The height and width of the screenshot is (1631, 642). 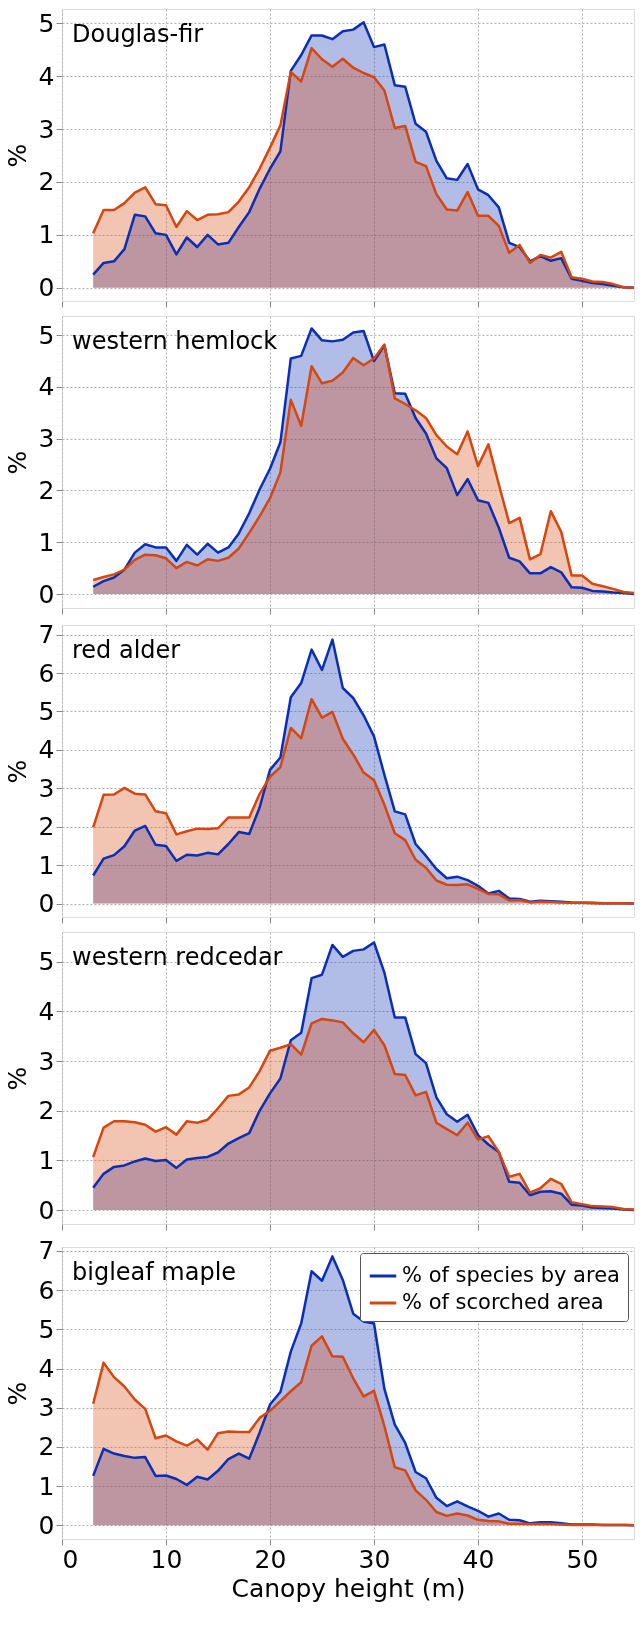 I want to click on x-tick-label: 40, so click(x=478, y=1559).